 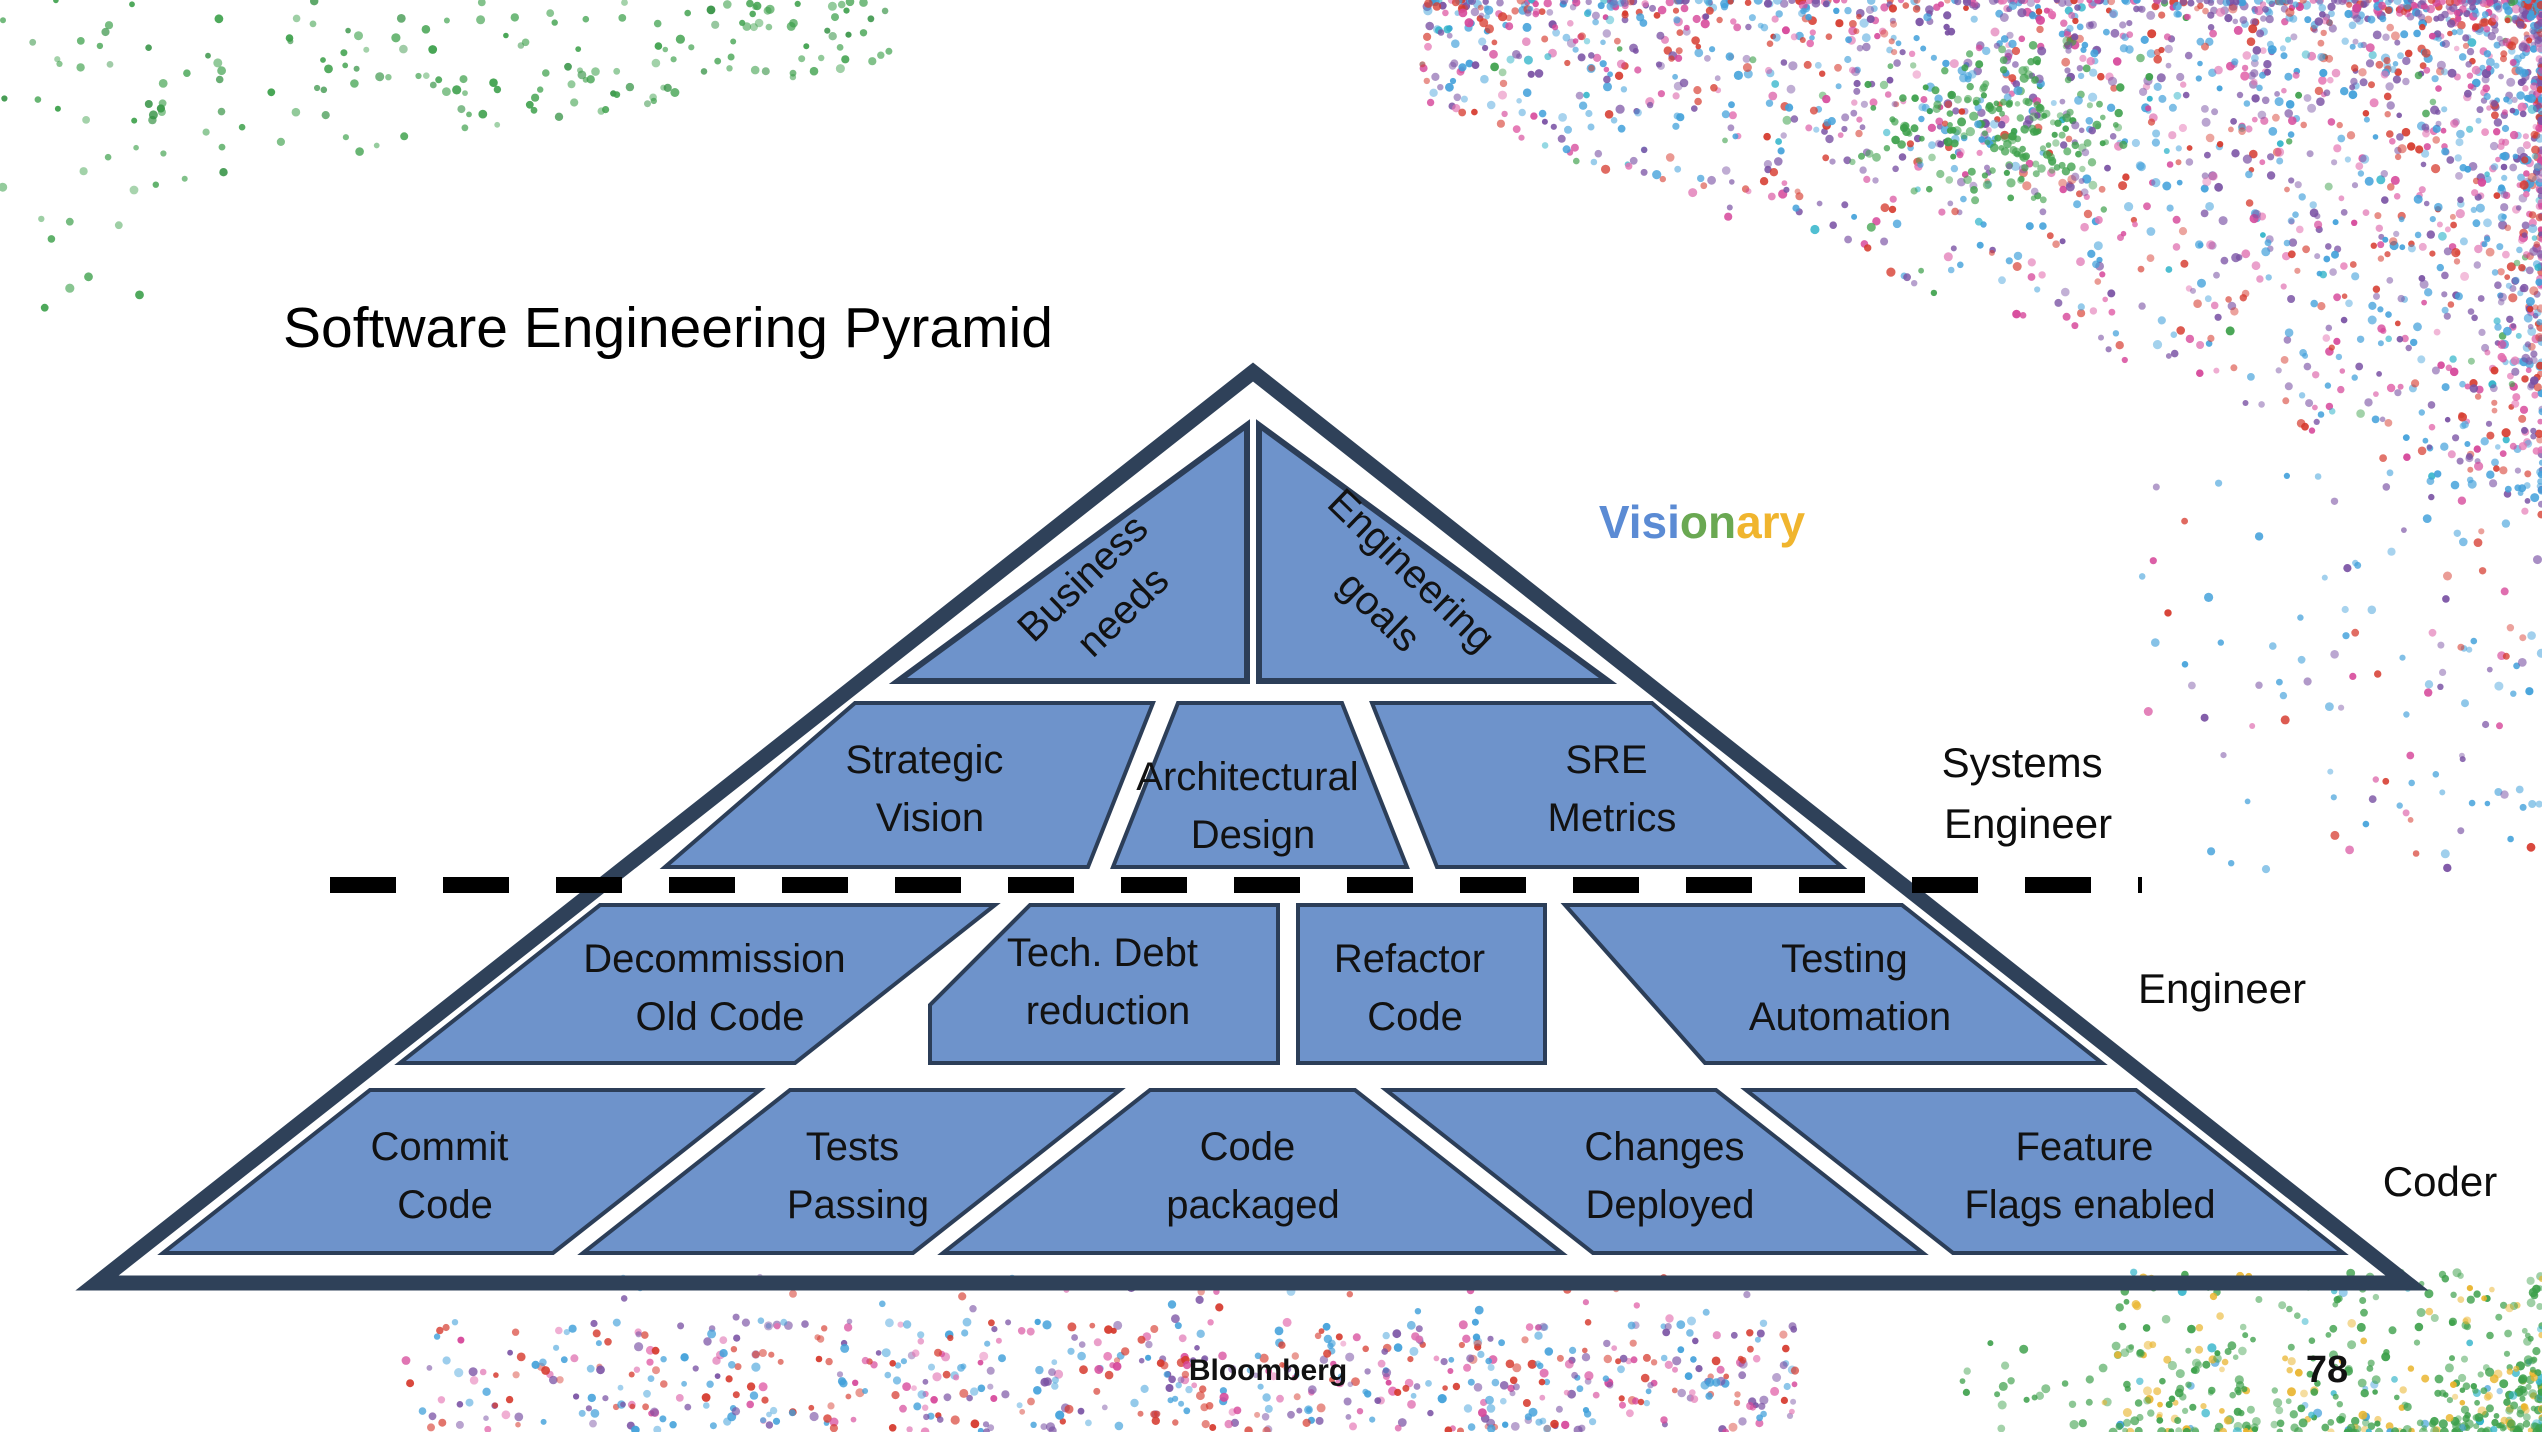 I want to click on visionary-segment-blue: Visi, so click(x=1639, y=522).